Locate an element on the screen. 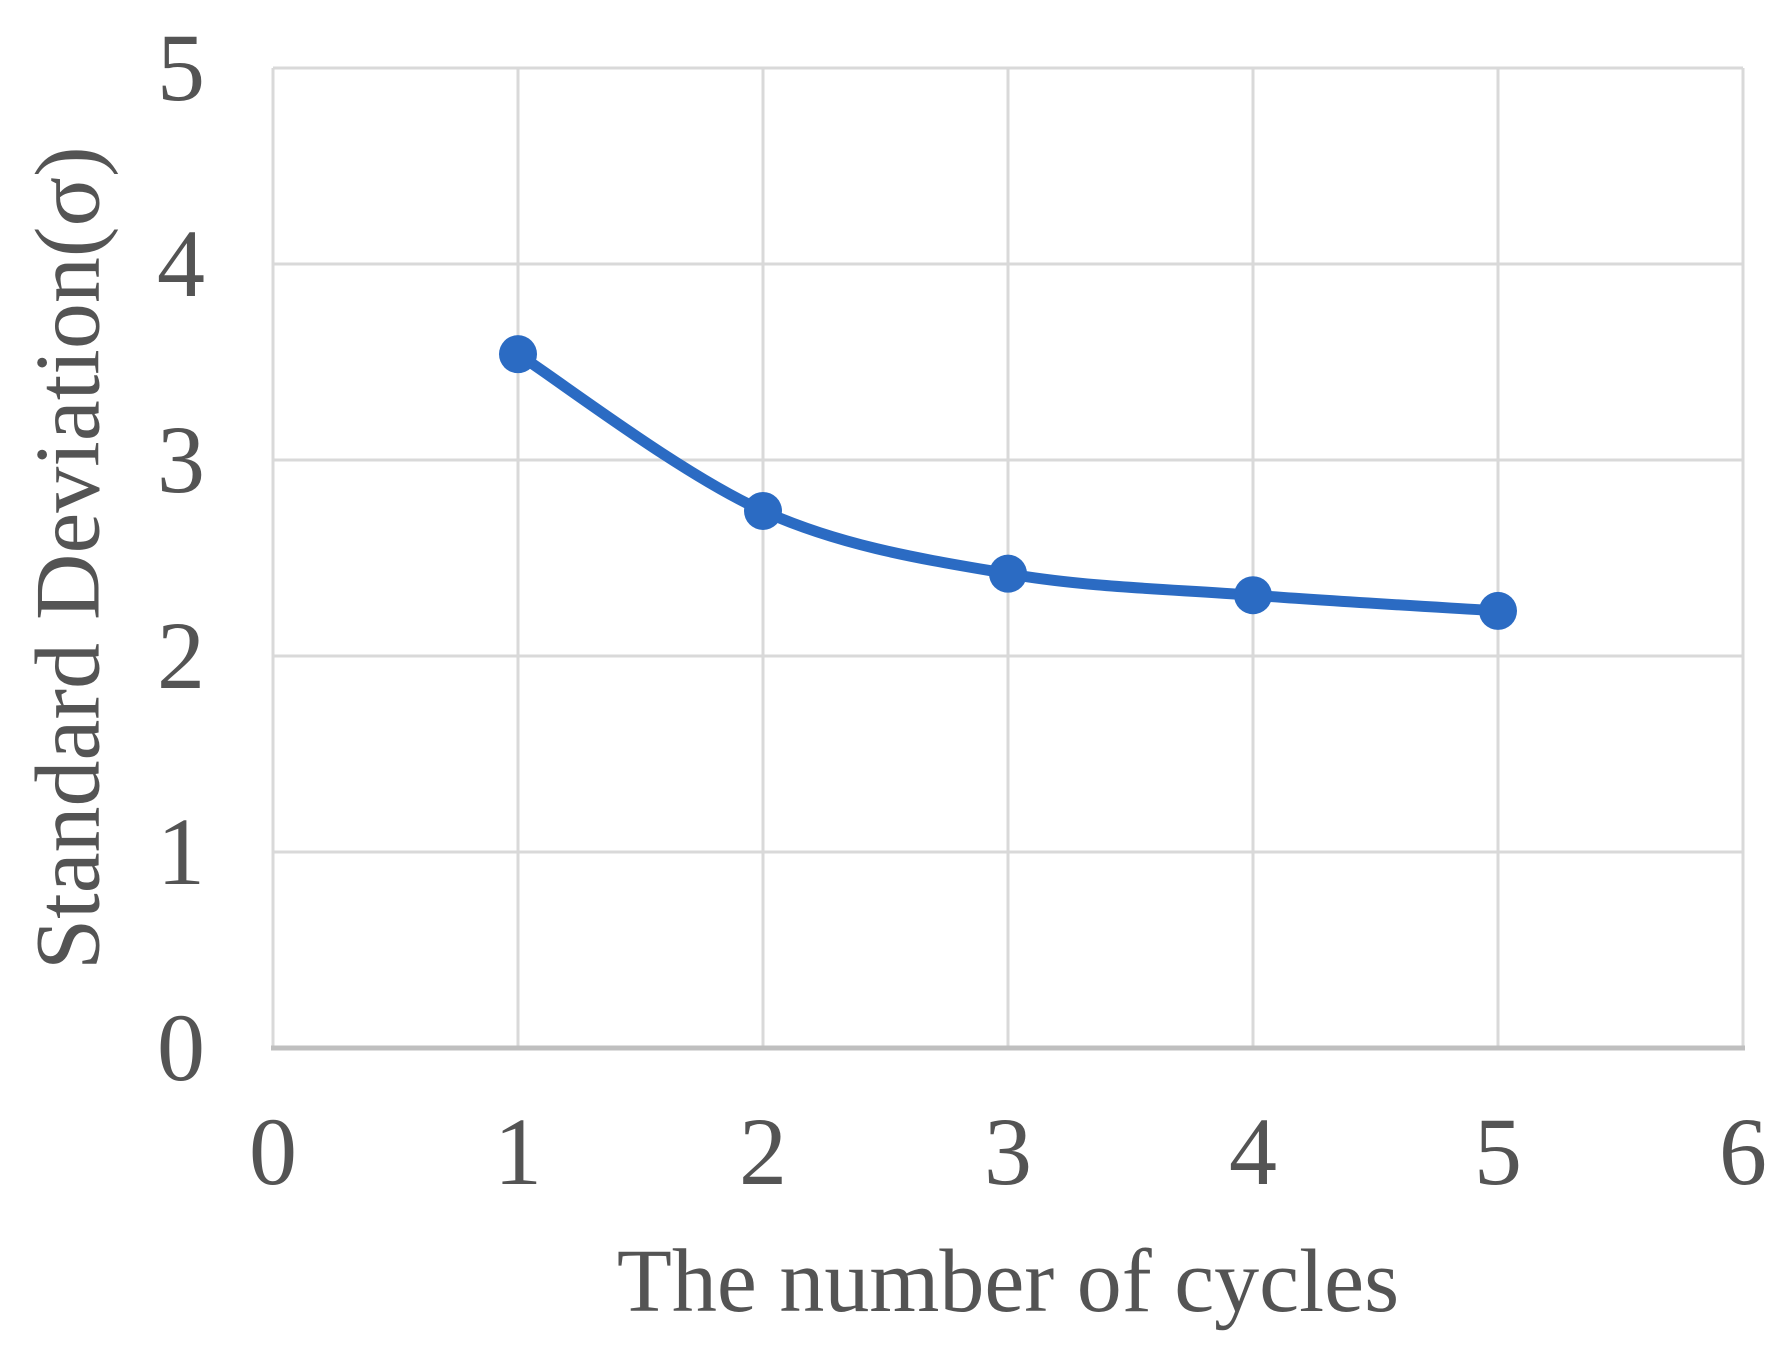 This screenshot has width=1786, height=1359. y-tick-label: 2 is located at coordinates (181, 655).